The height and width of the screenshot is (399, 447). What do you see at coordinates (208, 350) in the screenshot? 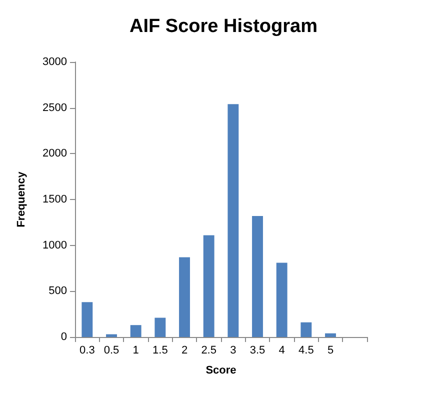
I see `x-tick-label: 2.5` at bounding box center [208, 350].